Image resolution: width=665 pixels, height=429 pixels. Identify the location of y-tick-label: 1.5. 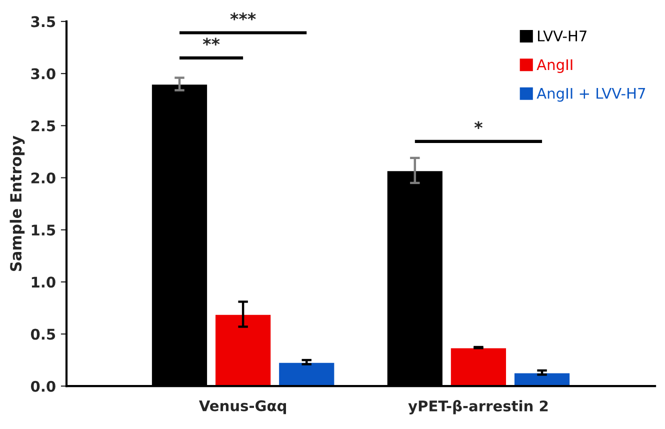
(44, 230).